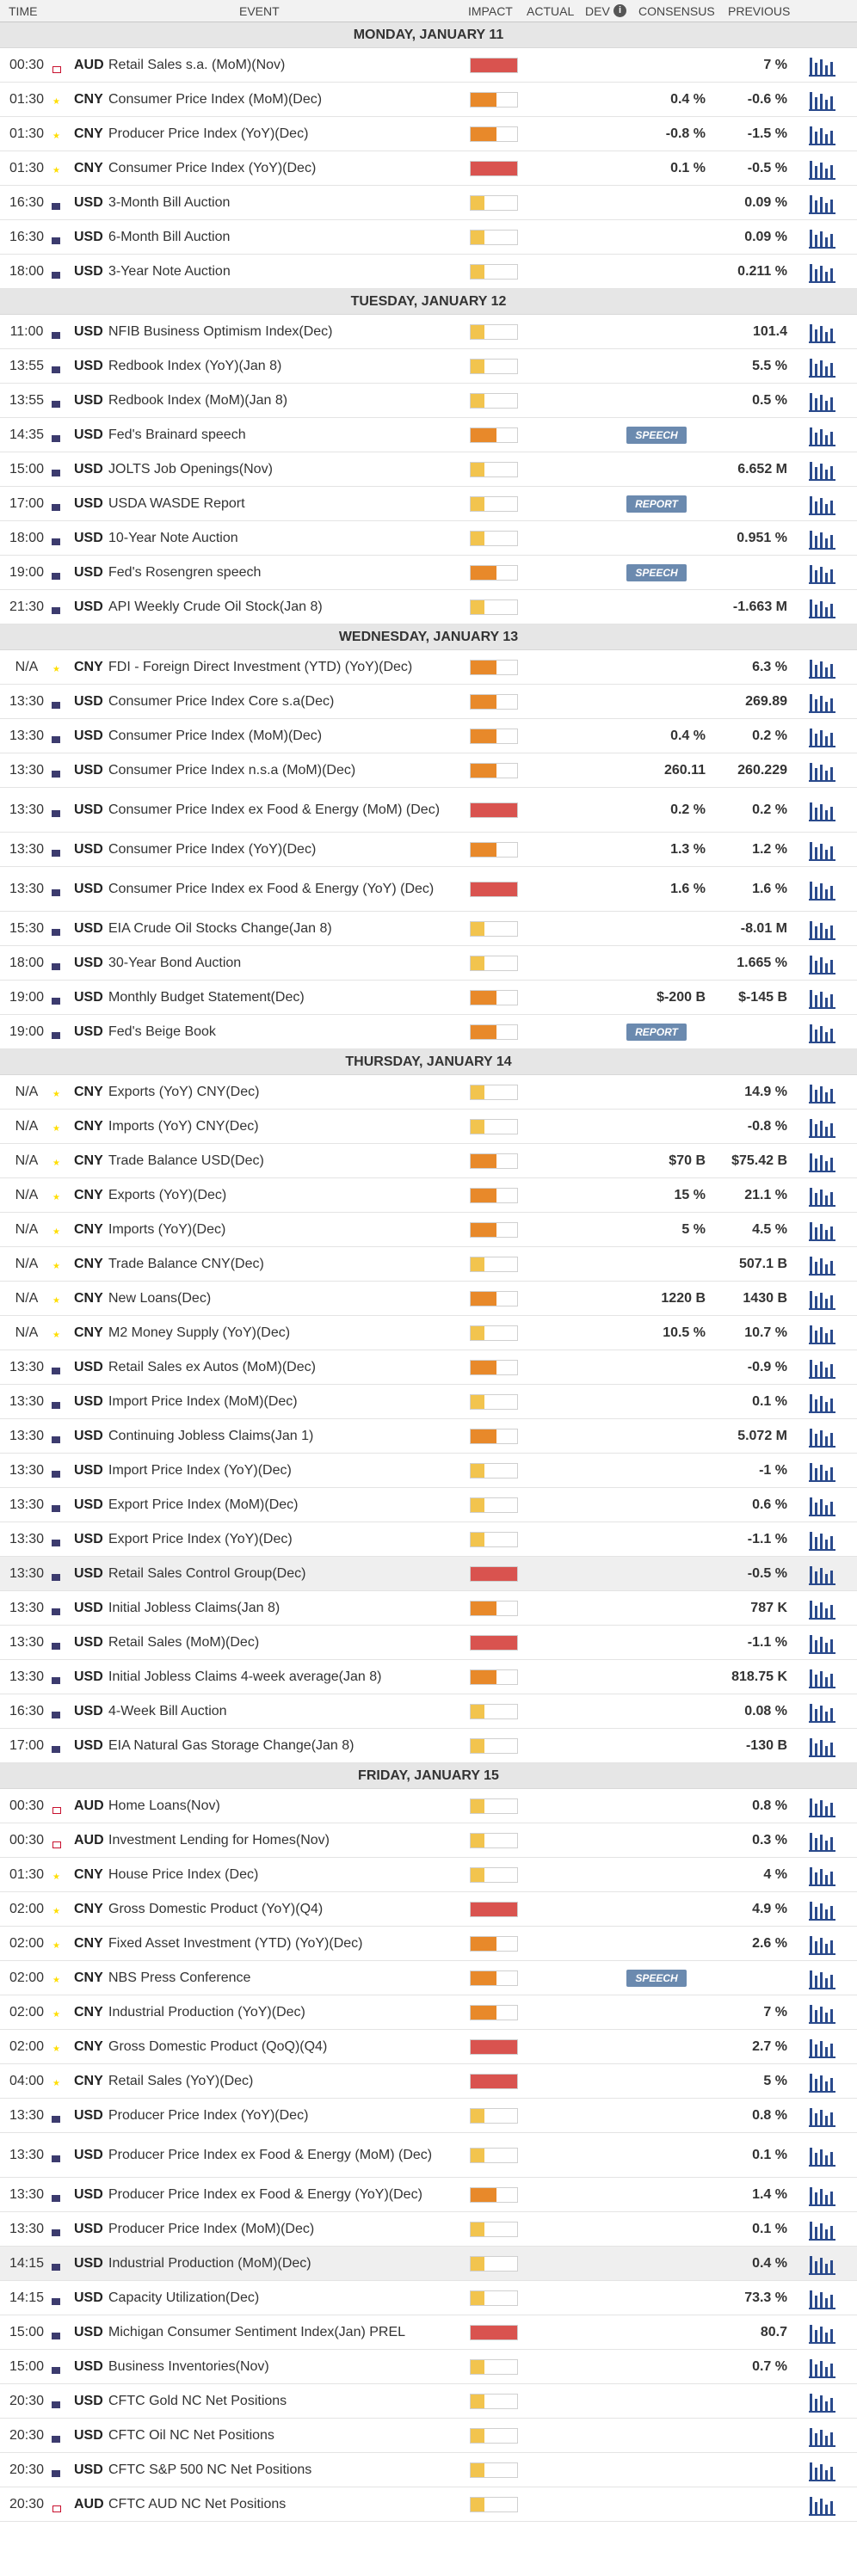 This screenshot has width=857, height=2576. I want to click on event-name: EIA Natural Gas Storage Change(Jan 8), so click(232, 1745).